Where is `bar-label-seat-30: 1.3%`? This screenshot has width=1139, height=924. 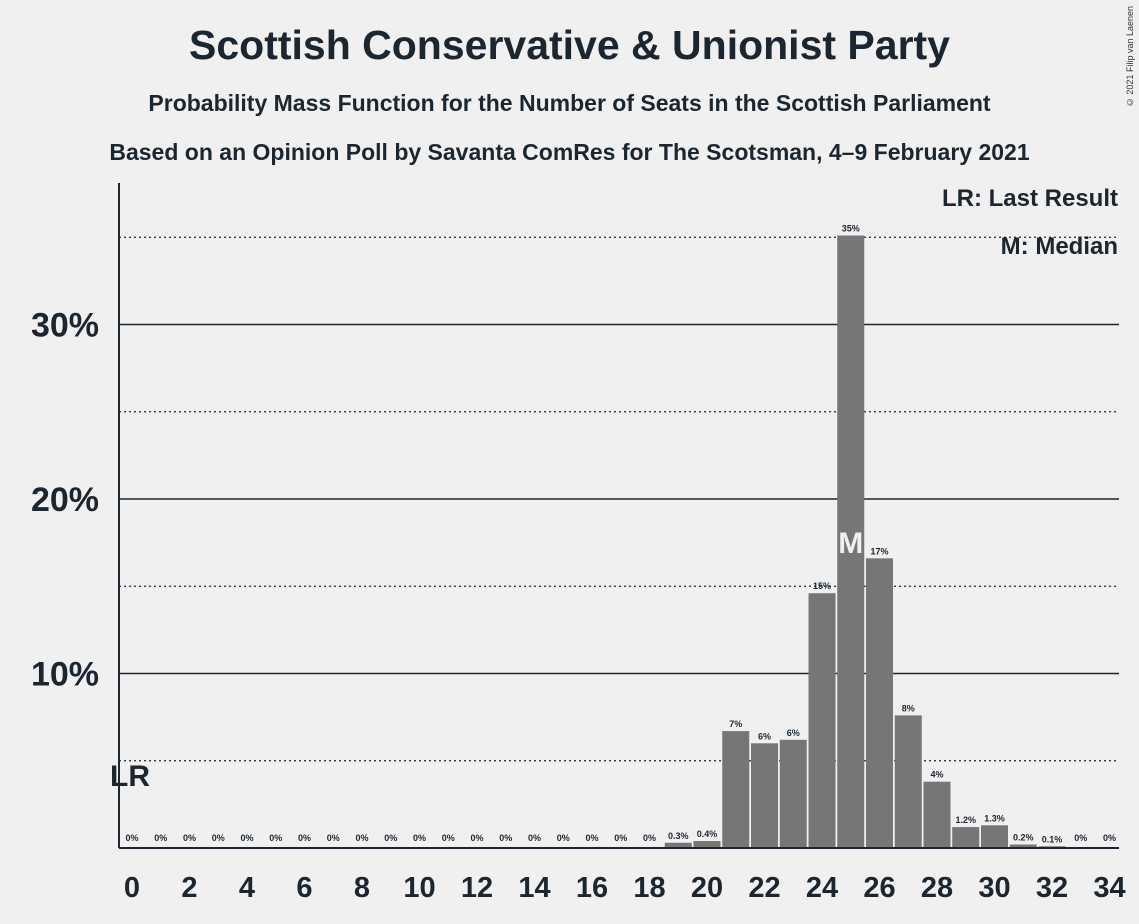
bar-label-seat-30: 1.3% is located at coordinates (994, 818).